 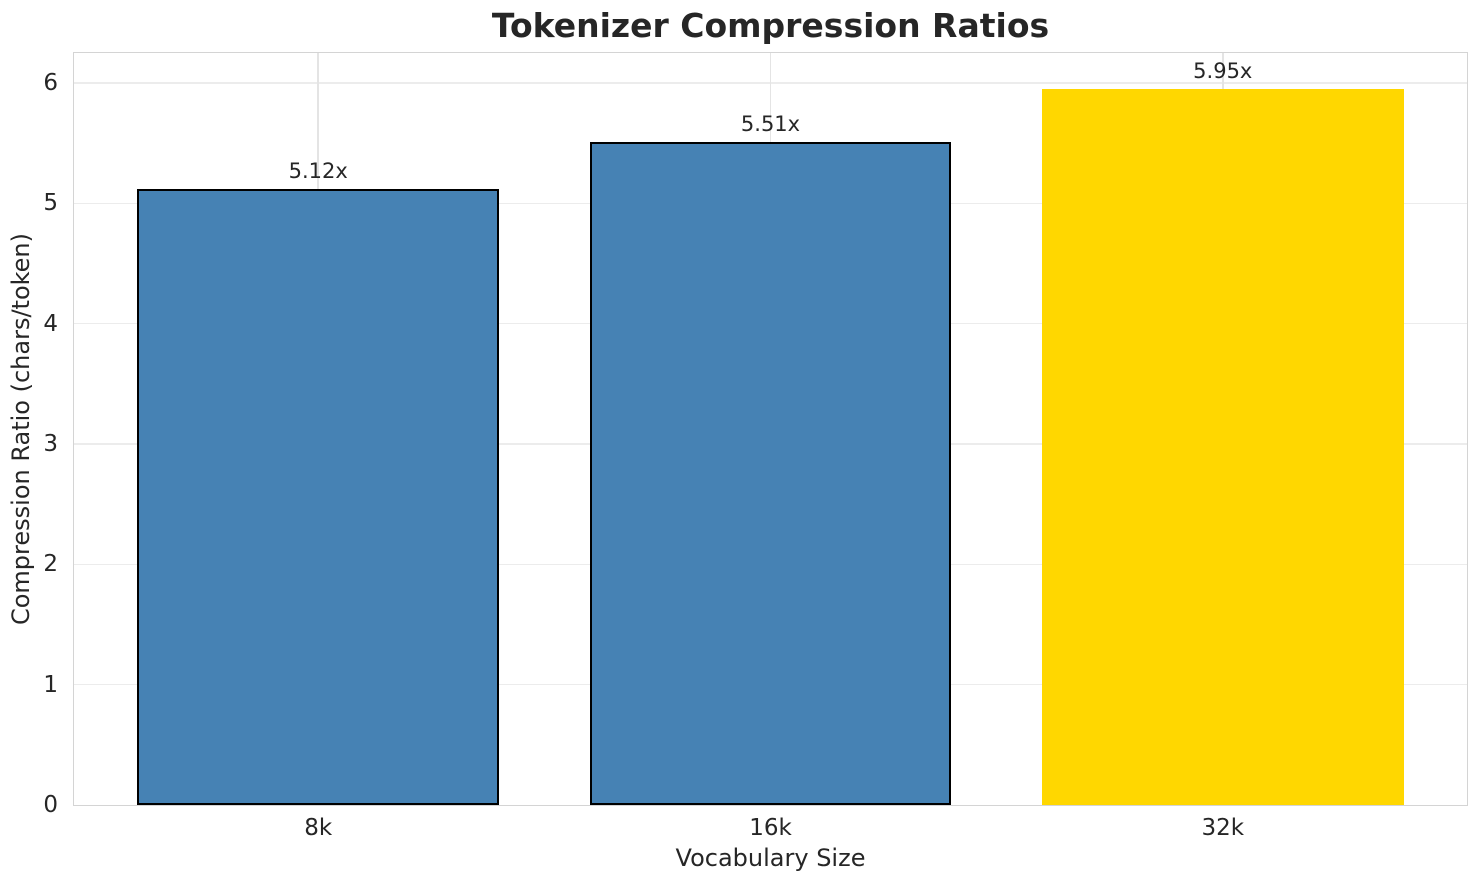 I want to click on bar-value-label: 5.95x, so click(x=1223, y=71).